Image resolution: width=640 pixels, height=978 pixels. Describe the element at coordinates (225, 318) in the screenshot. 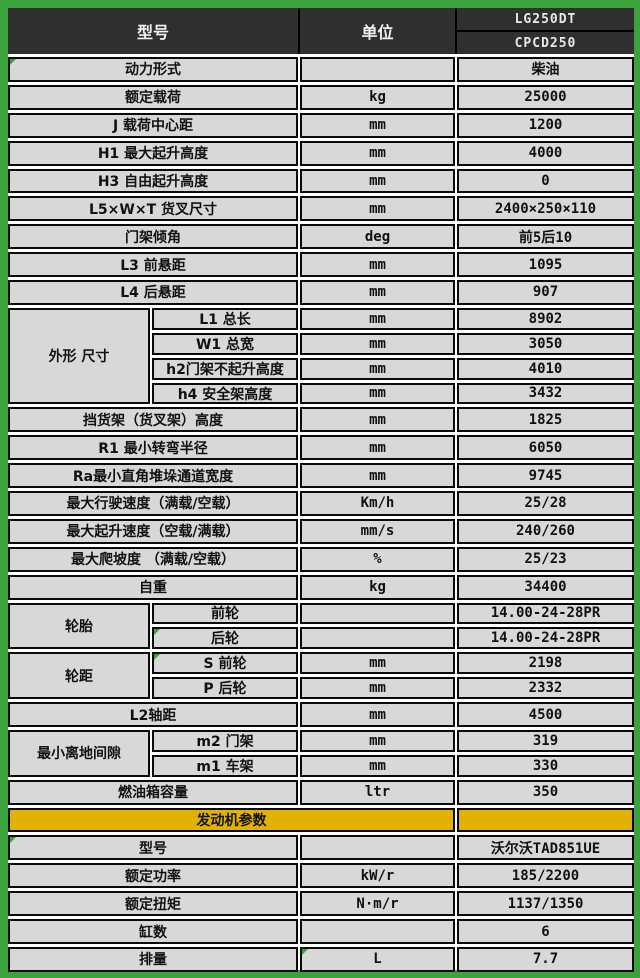

I see `row-sublabel: L1 总长` at that location.